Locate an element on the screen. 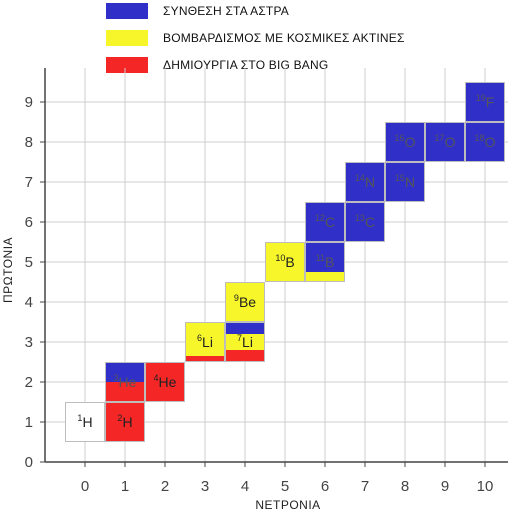 This screenshot has width=517, height=520. y-tick-label: 7 is located at coordinates (29, 182).